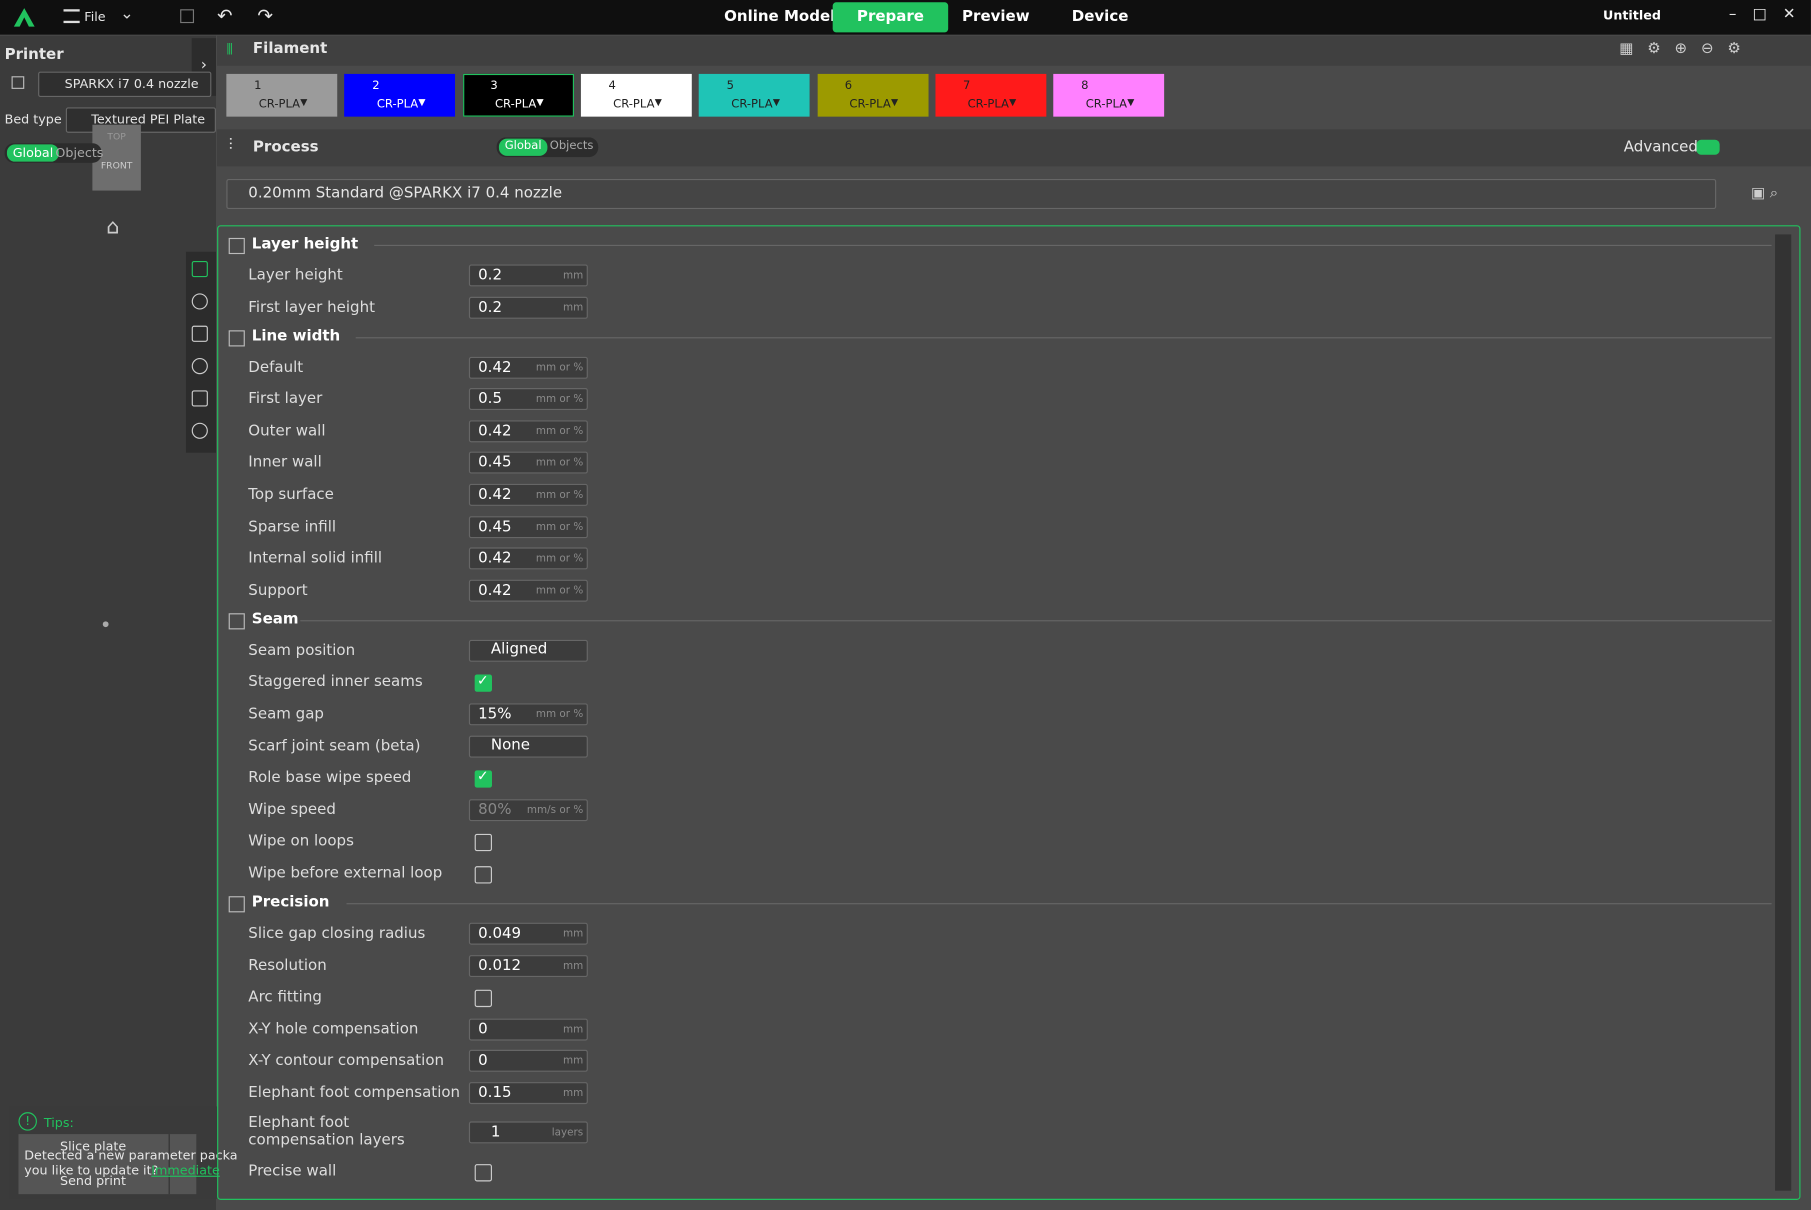 This screenshot has width=1811, height=1210. What do you see at coordinates (1708, 147) in the screenshot?
I see `advanced-toggle` at bounding box center [1708, 147].